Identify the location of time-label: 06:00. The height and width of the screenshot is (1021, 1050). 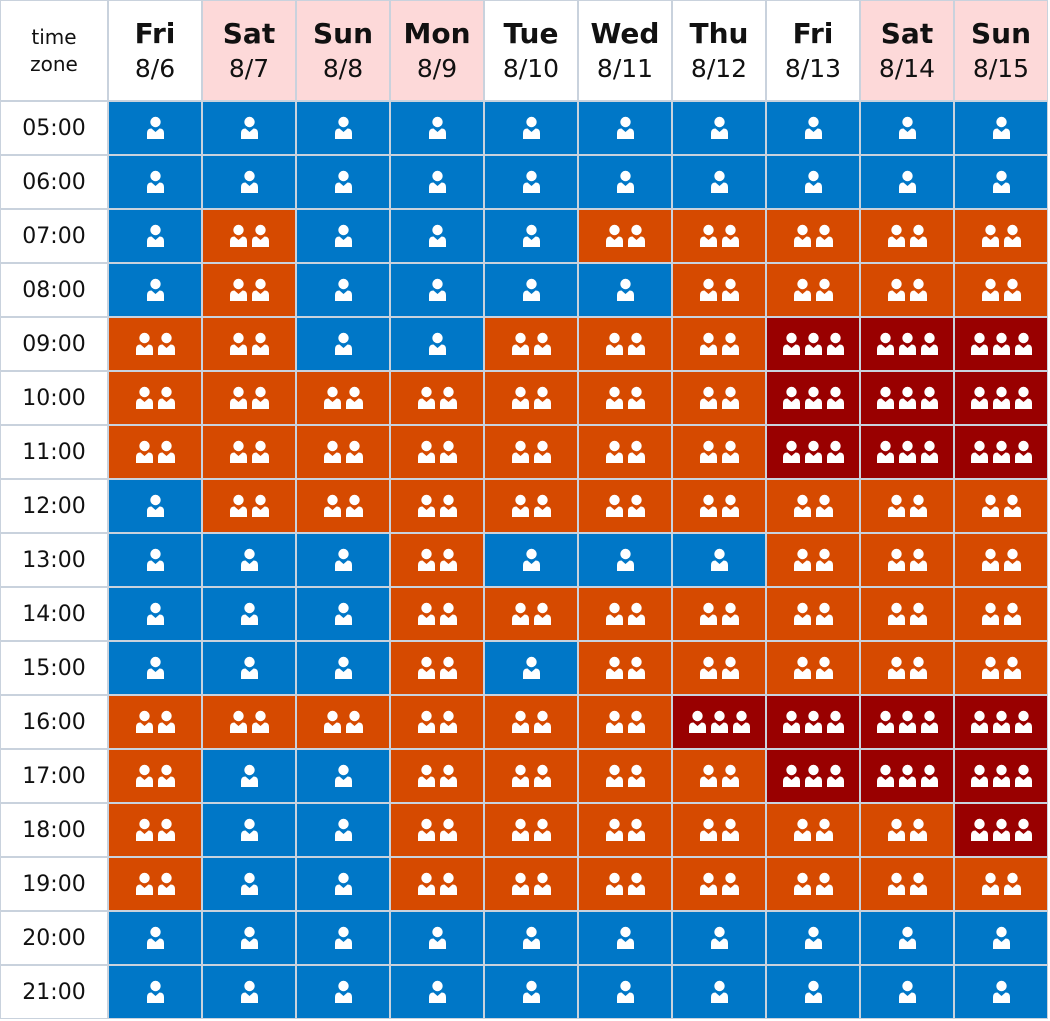
(54, 182).